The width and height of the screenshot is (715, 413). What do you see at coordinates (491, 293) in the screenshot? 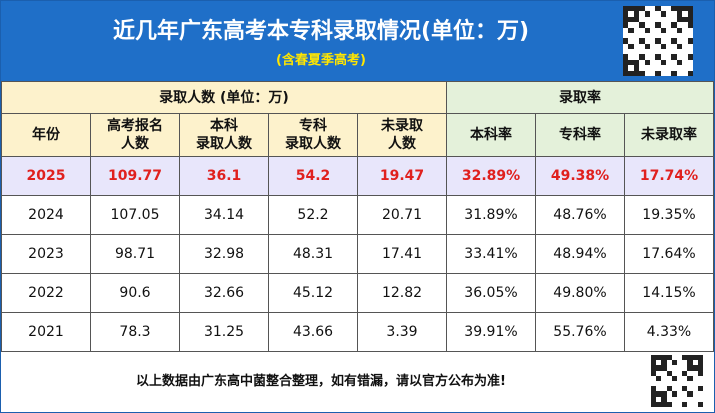
I see `table-cell: 36.05%` at bounding box center [491, 293].